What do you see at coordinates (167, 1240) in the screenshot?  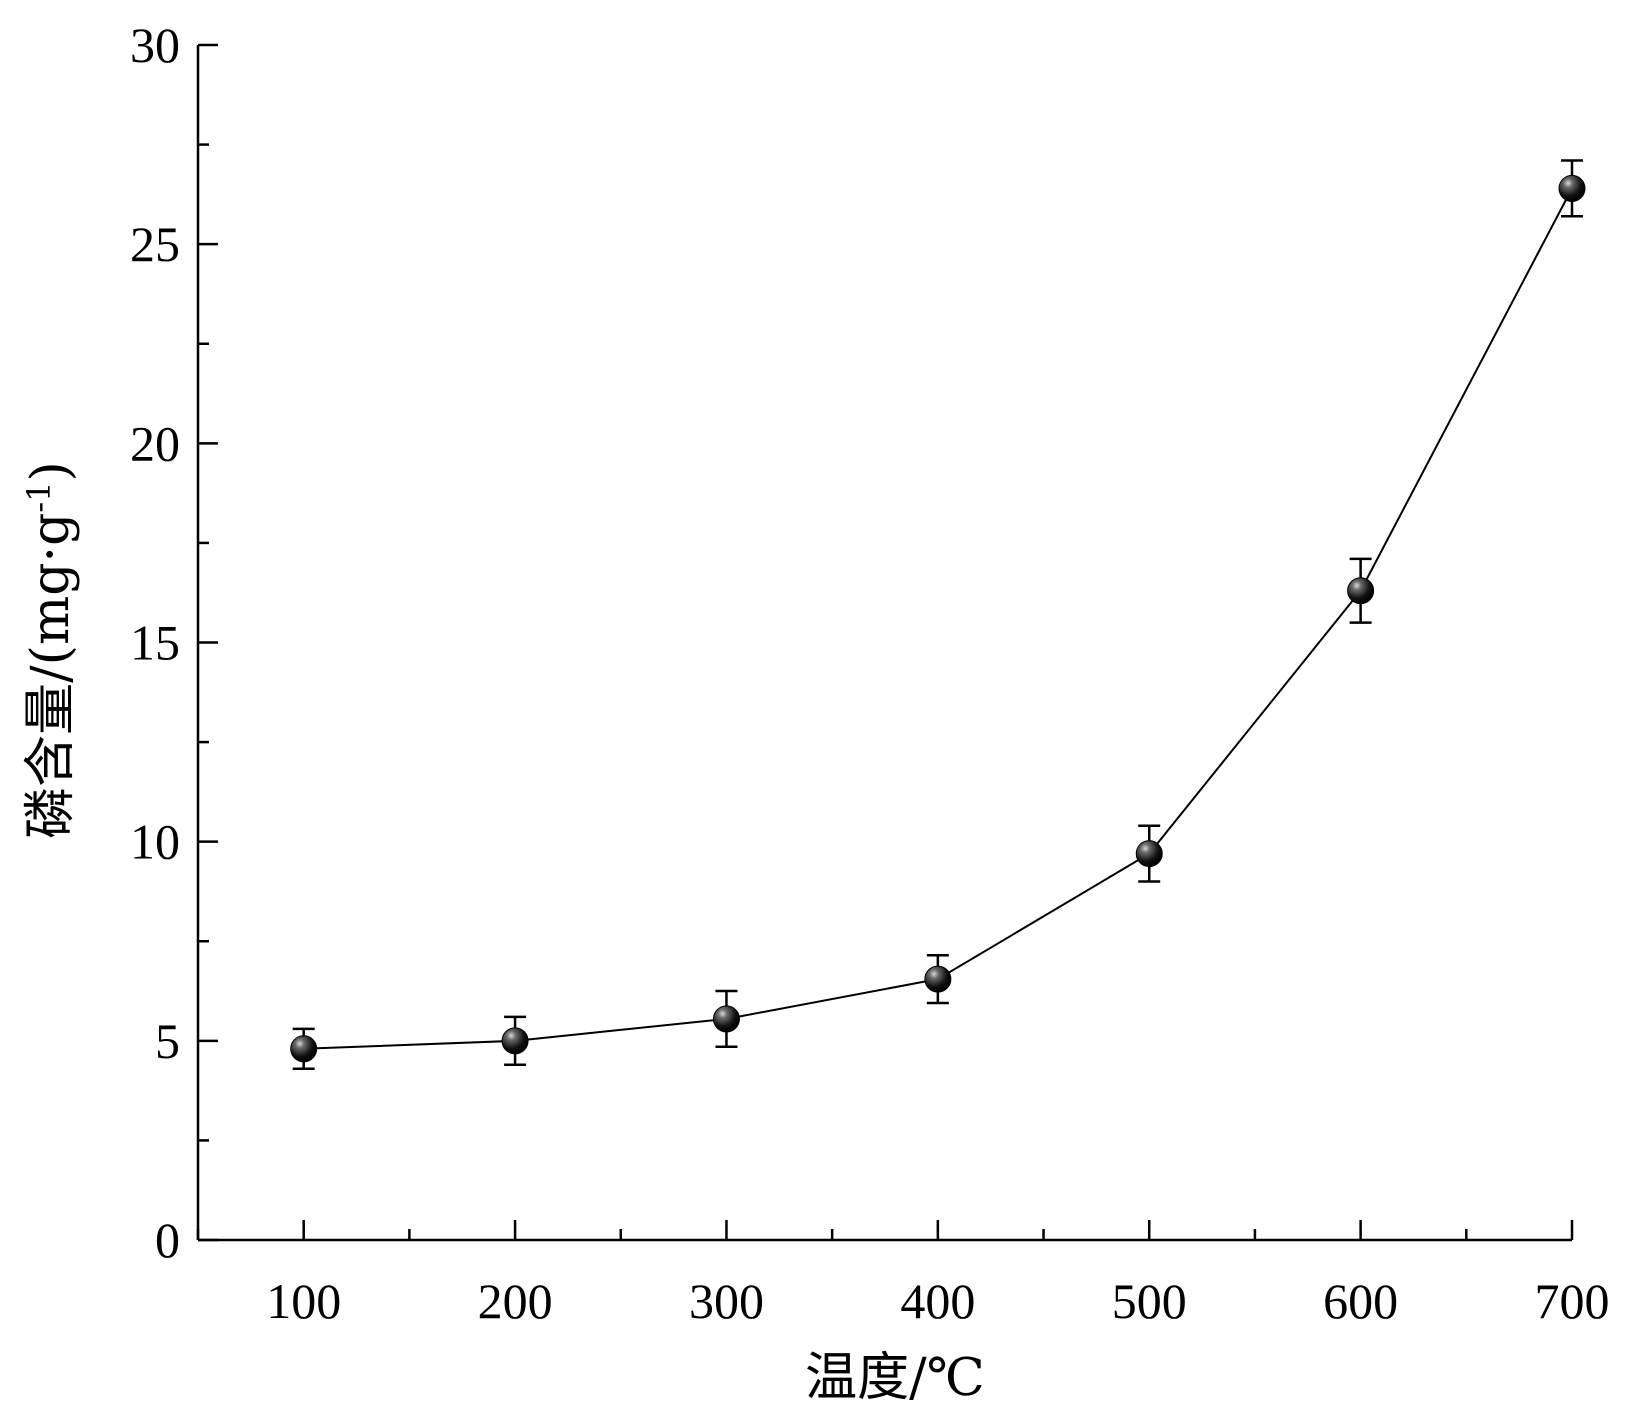 I see `y-tick-label: 0` at bounding box center [167, 1240].